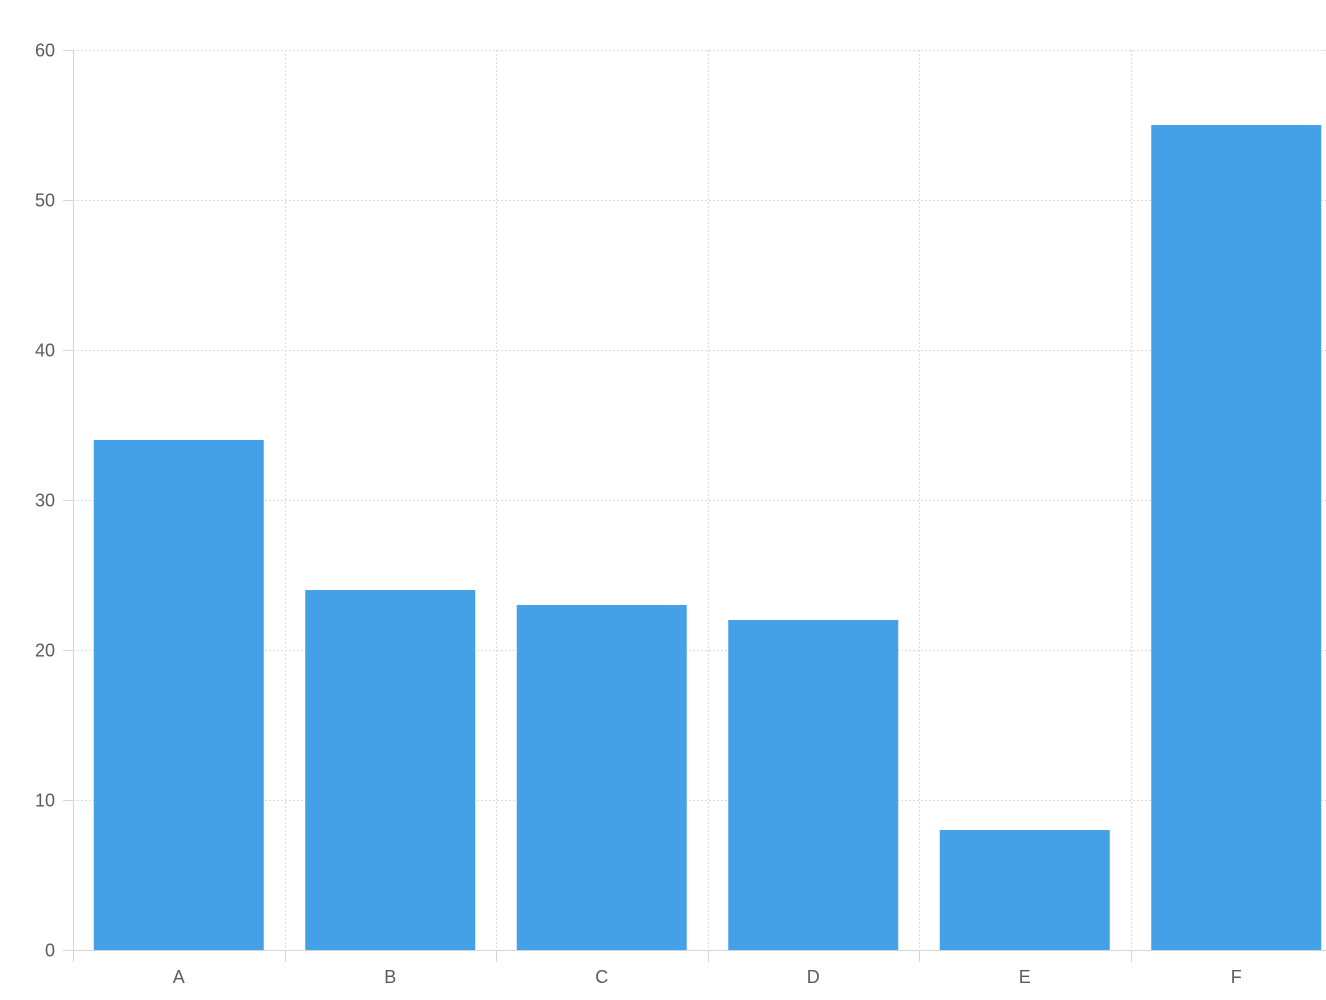 This screenshot has height=1000, width=1326. Describe the element at coordinates (45, 351) in the screenshot. I see `y-tick-label: 40` at that location.